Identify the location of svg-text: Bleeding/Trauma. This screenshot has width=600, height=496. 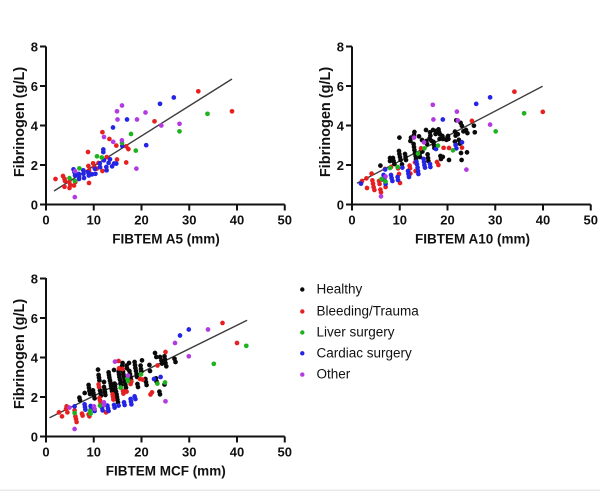
(368, 311).